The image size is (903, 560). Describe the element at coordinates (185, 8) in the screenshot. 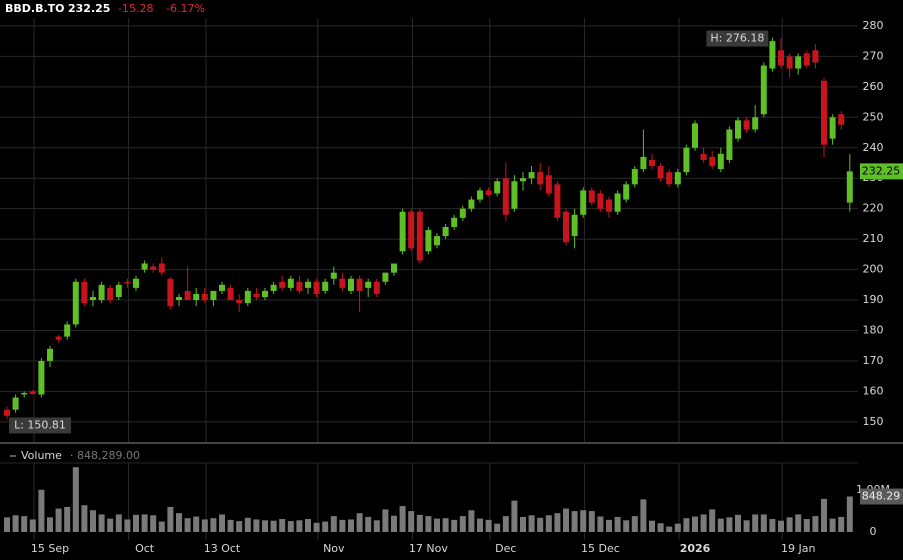

I see `change-percent: -6.17%` at that location.